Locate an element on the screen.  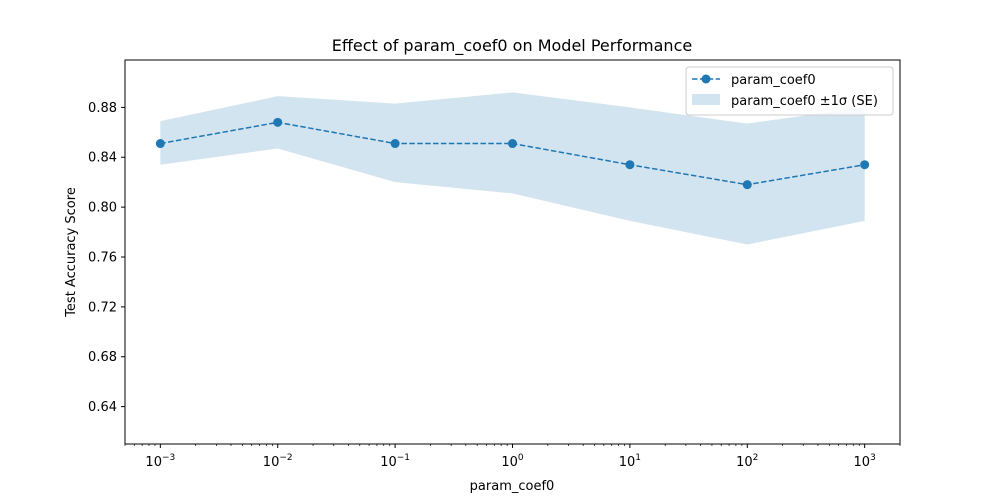
legend-marker-swatch is located at coordinates (706, 79).